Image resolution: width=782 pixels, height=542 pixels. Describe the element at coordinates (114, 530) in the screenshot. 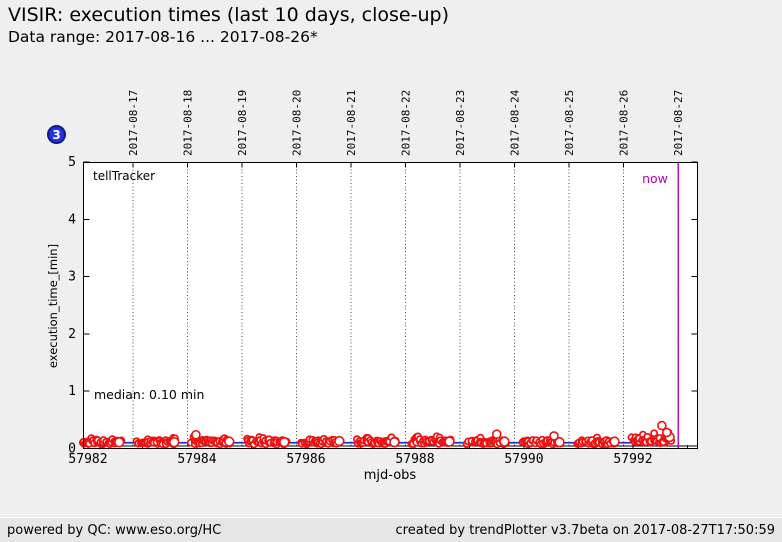

I see `footer-powered-by: powered by QC: www.eso.org/HC` at that location.